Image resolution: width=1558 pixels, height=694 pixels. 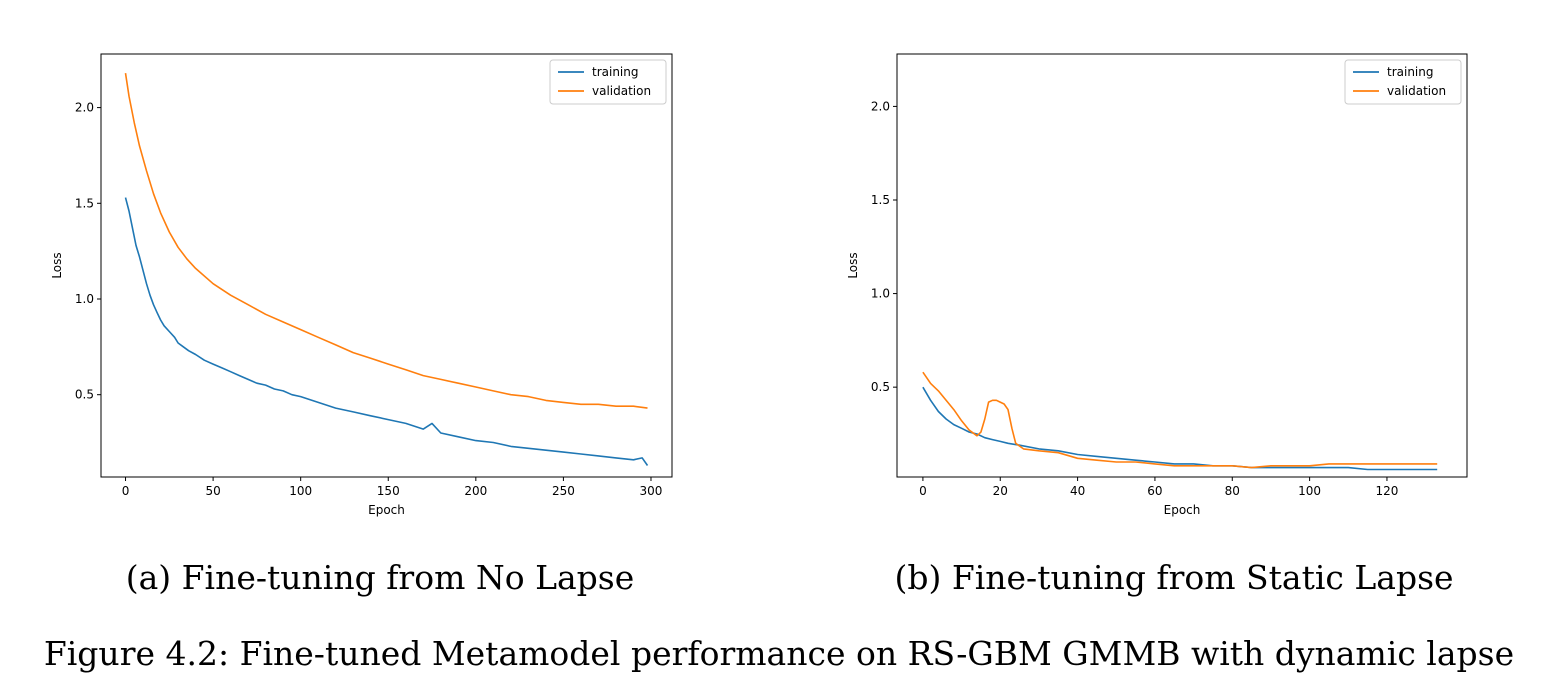 I want to click on subcaption-a: (a) Fine-tuning from No Lapse, so click(x=380, y=577).